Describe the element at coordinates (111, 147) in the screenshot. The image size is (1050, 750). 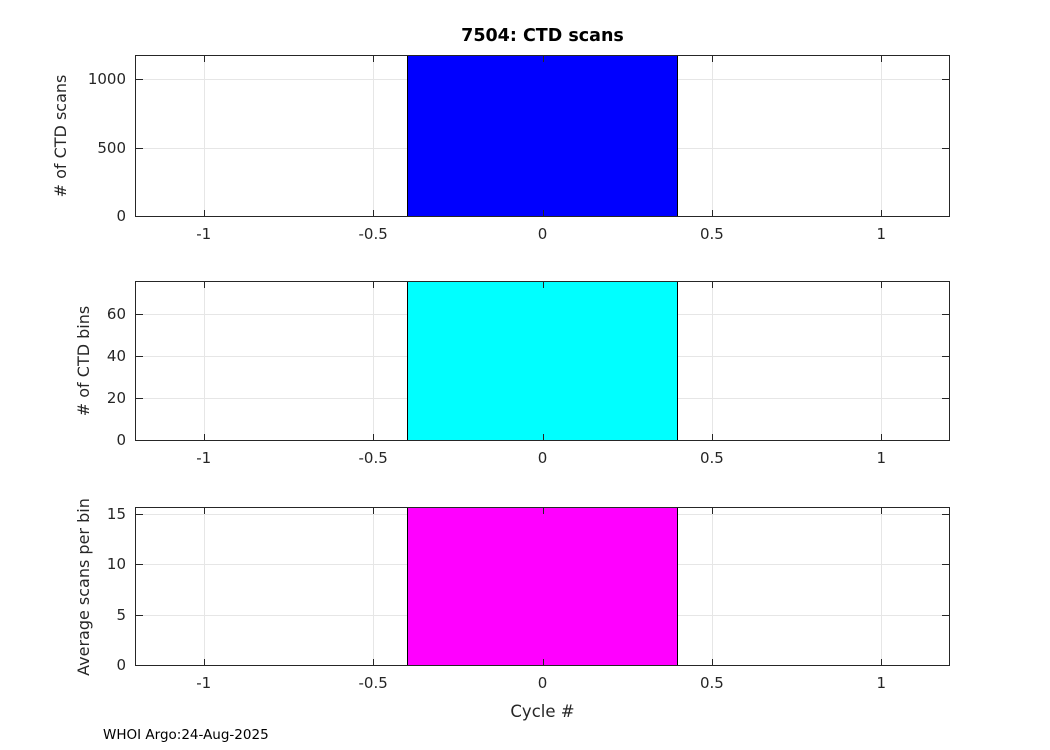
I see `y-tick-label: 500` at that location.